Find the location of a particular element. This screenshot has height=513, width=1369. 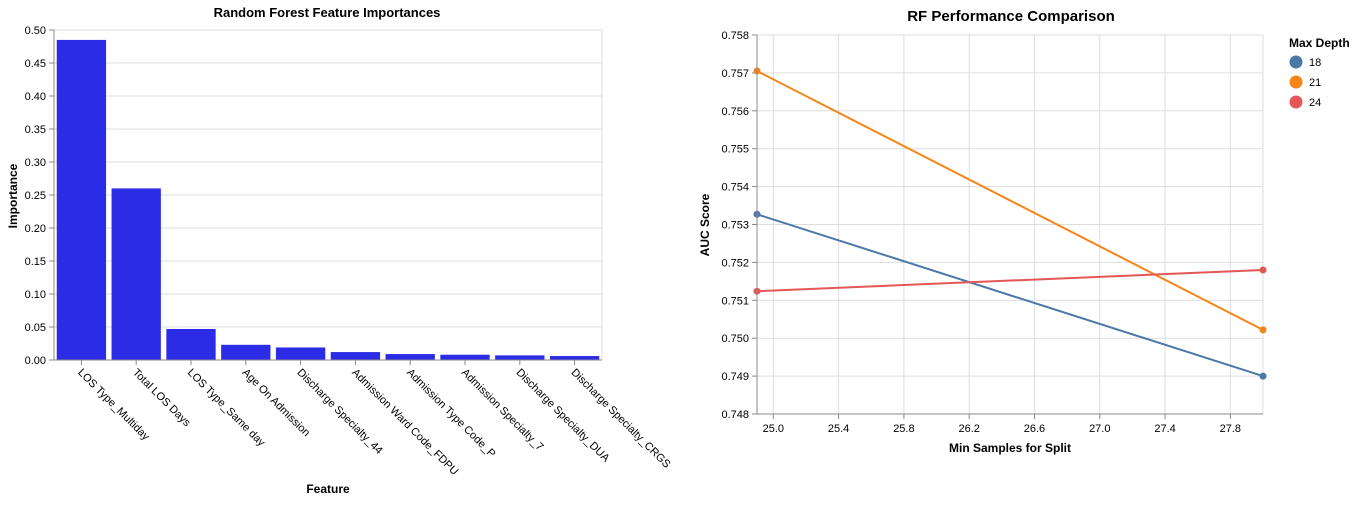

line-xtick-label: 25.8 is located at coordinates (903, 429).